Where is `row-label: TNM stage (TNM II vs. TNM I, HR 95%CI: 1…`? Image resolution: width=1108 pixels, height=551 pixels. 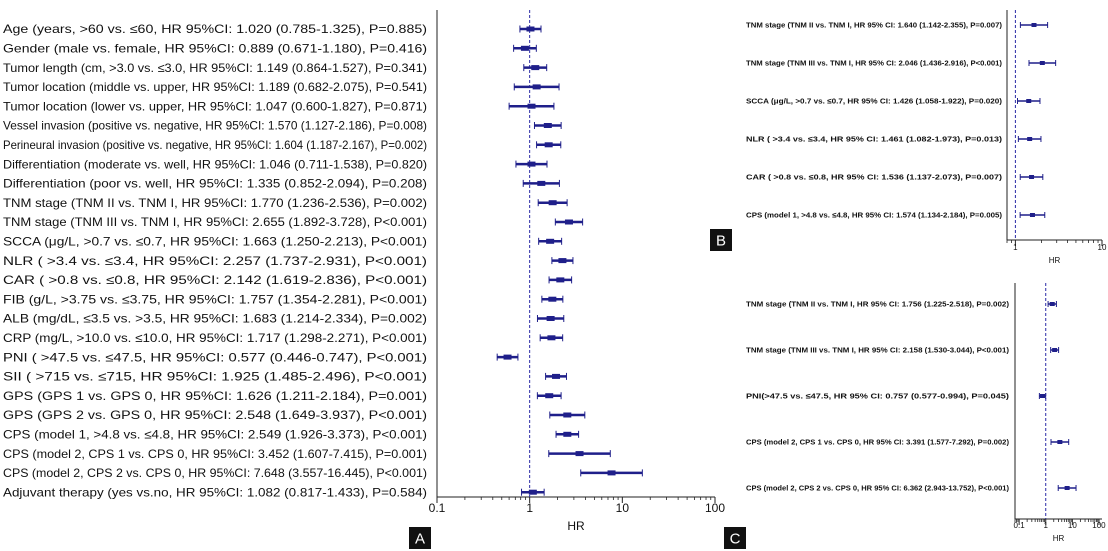
row-label: TNM stage (TNM II vs. TNM I, HR 95%CI: 1… is located at coordinates (215, 203).